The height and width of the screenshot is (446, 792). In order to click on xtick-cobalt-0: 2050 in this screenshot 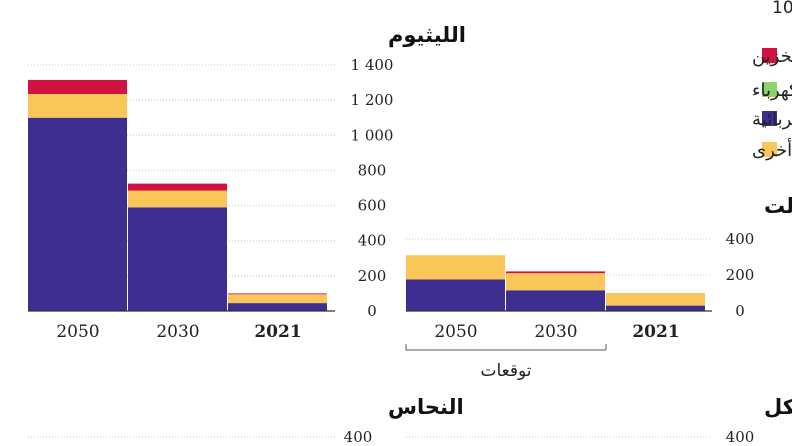, I will do `click(455, 332)`.